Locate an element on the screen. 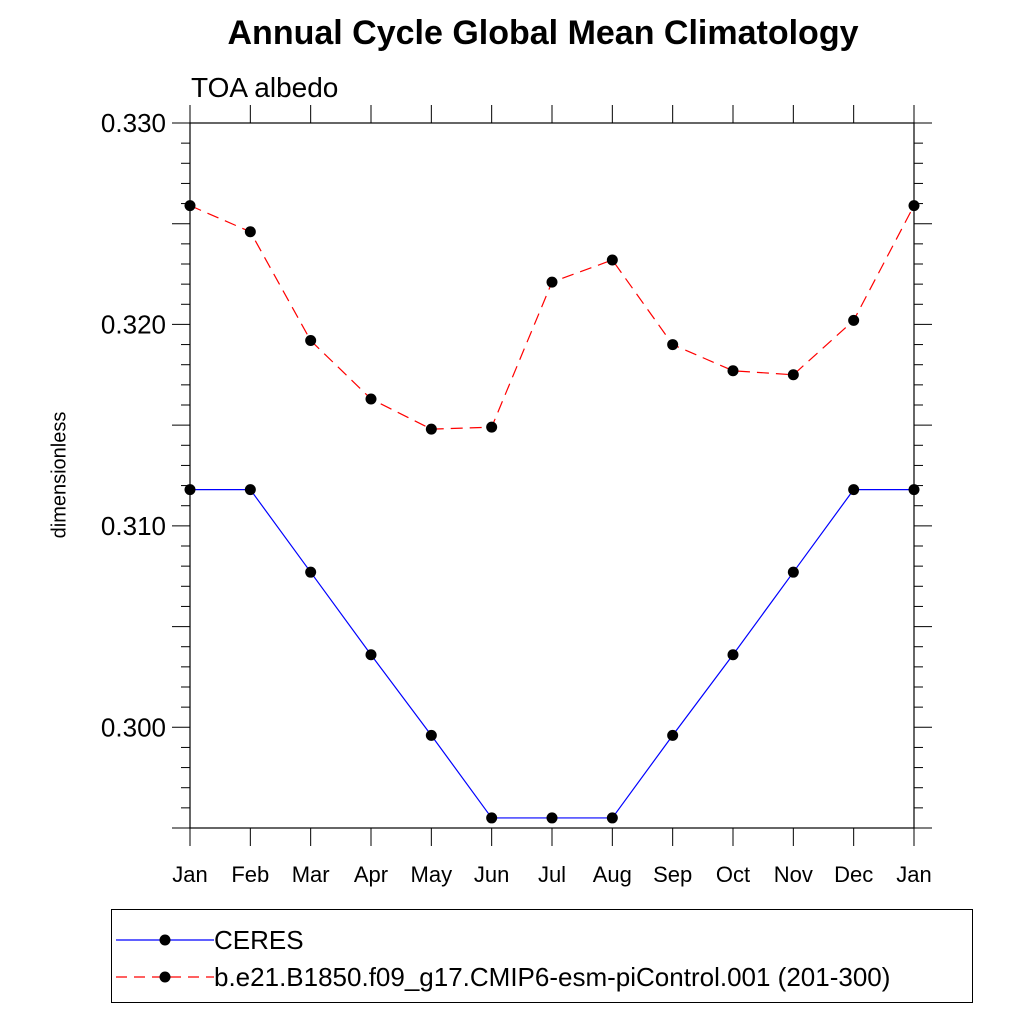 The image size is (1024, 1024). legend-item-ceres: CERES is located at coordinates (208, 940).